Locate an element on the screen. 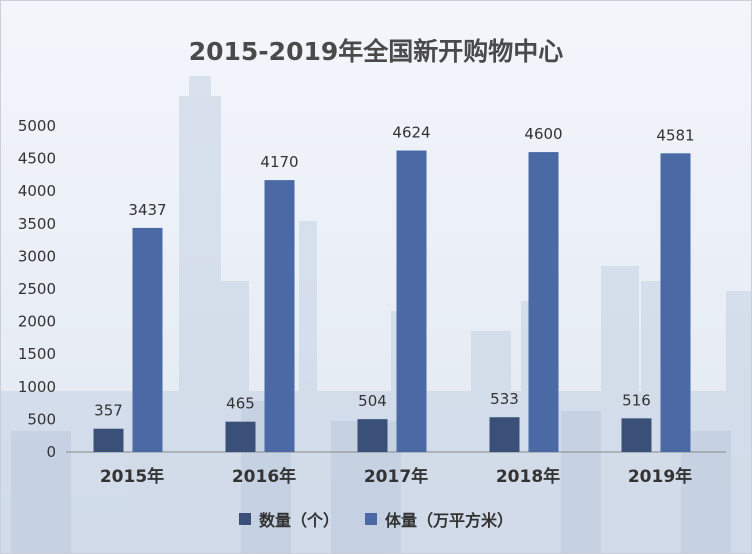 Image resolution: width=752 pixels, height=554 pixels. y-tick-label: 0 is located at coordinates (51, 452).